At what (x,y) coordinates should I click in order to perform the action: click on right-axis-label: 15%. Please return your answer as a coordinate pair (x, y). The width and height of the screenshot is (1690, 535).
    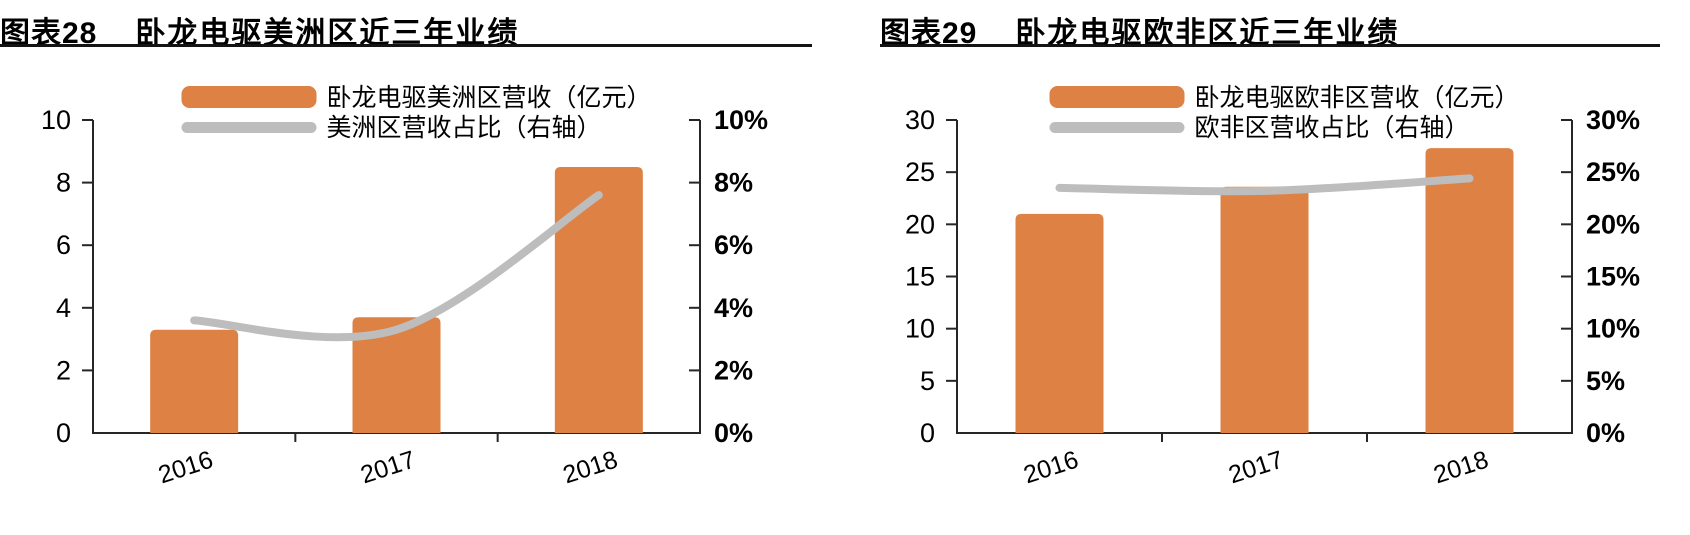
    Looking at the image, I should click on (1613, 277).